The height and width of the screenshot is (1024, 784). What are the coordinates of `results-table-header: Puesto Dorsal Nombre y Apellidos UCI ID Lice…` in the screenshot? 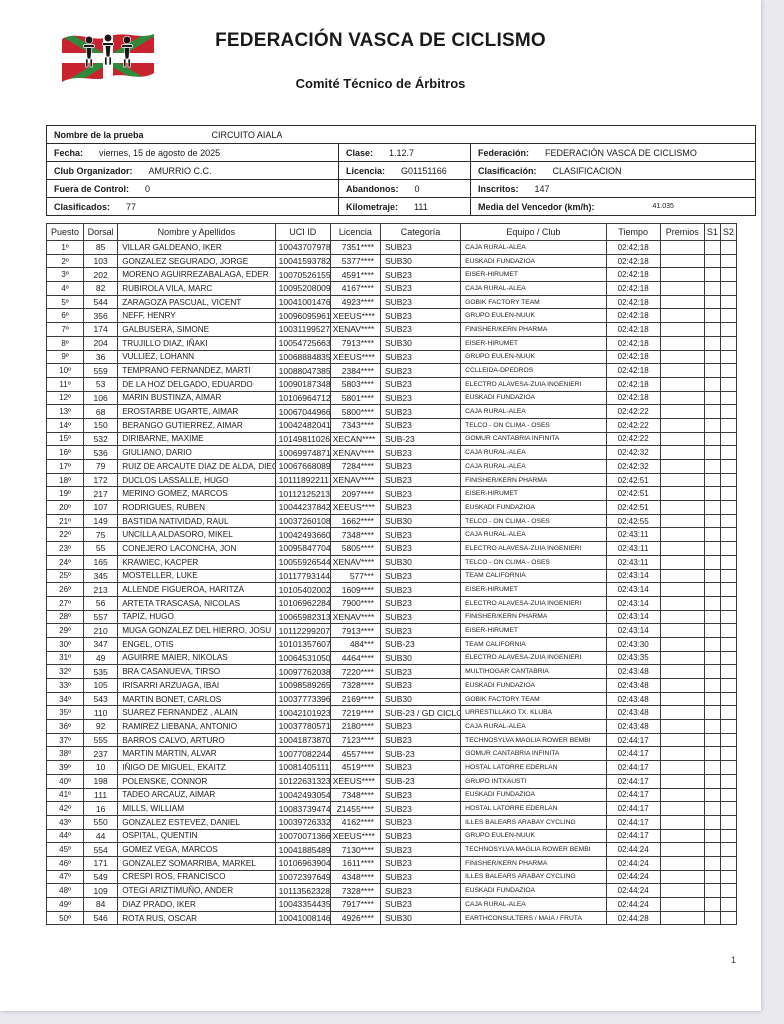 It's located at (391, 232).